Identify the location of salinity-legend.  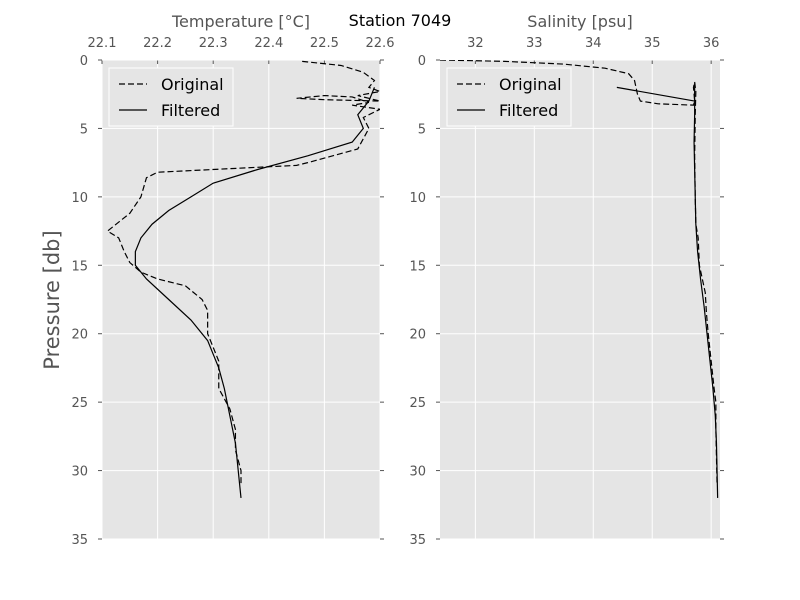
(509, 97).